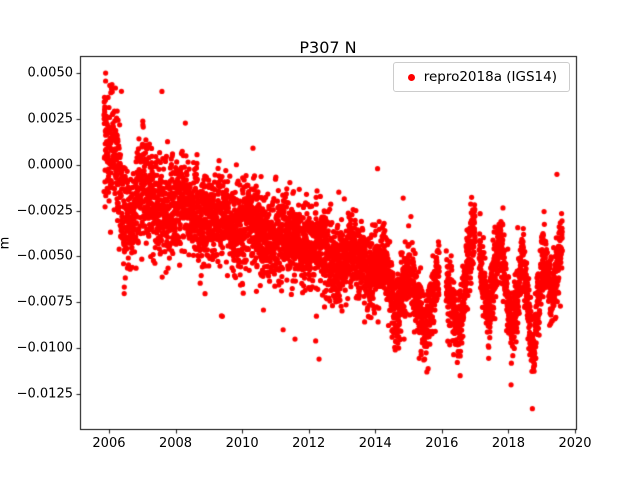  What do you see at coordinates (44, 302) in the screenshot?
I see `y-tick-label: −0.0075` at bounding box center [44, 302].